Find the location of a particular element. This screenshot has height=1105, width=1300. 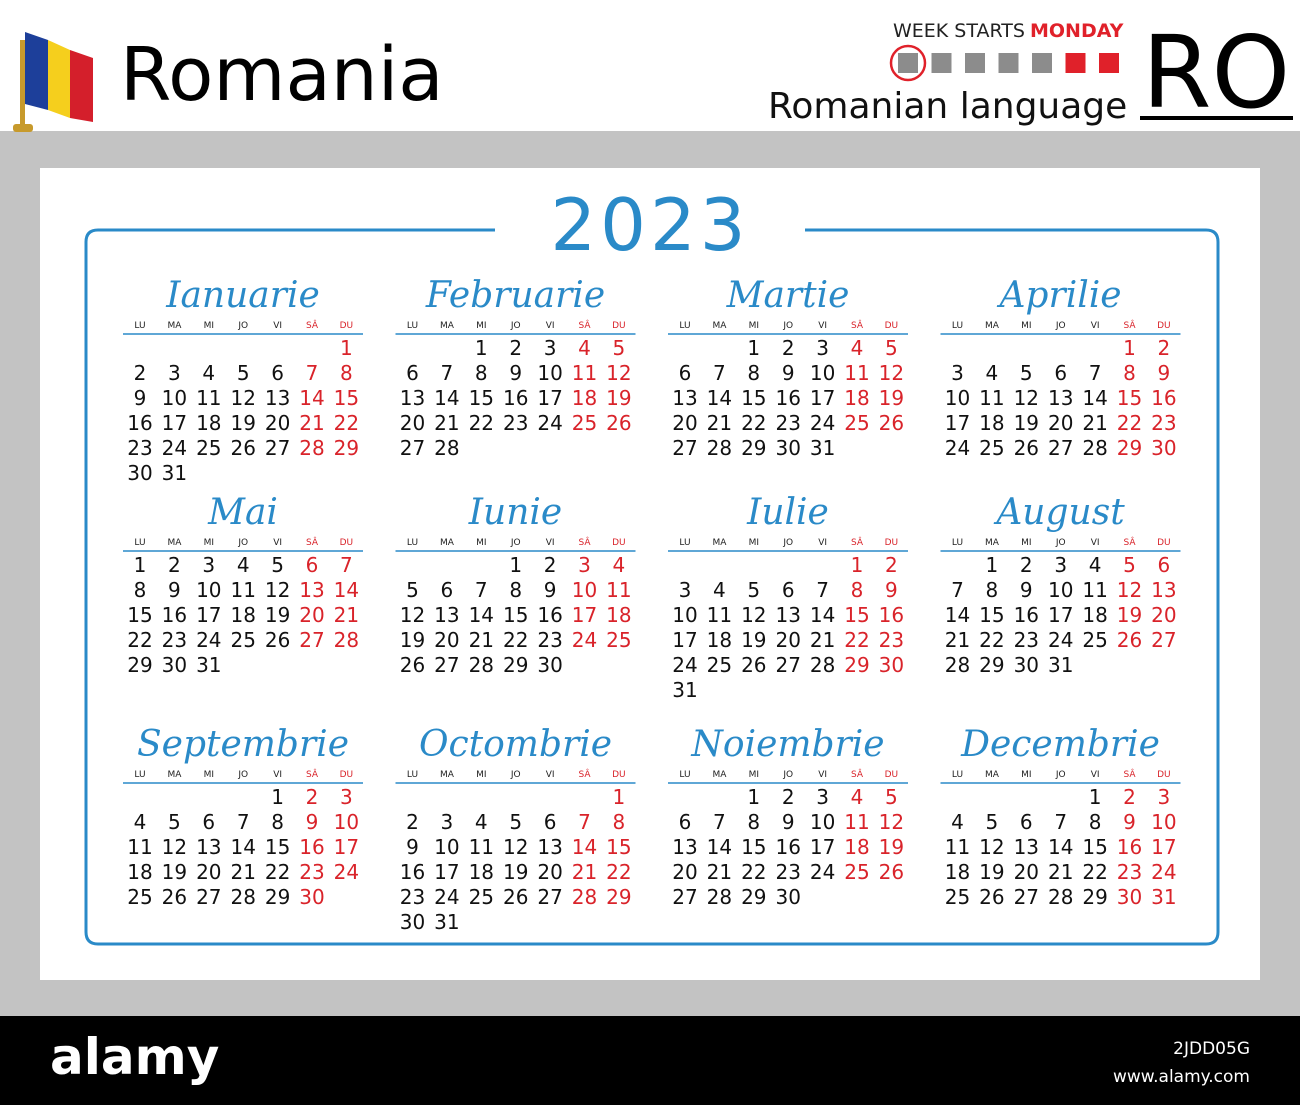

day: 10 is located at coordinates (174, 398).